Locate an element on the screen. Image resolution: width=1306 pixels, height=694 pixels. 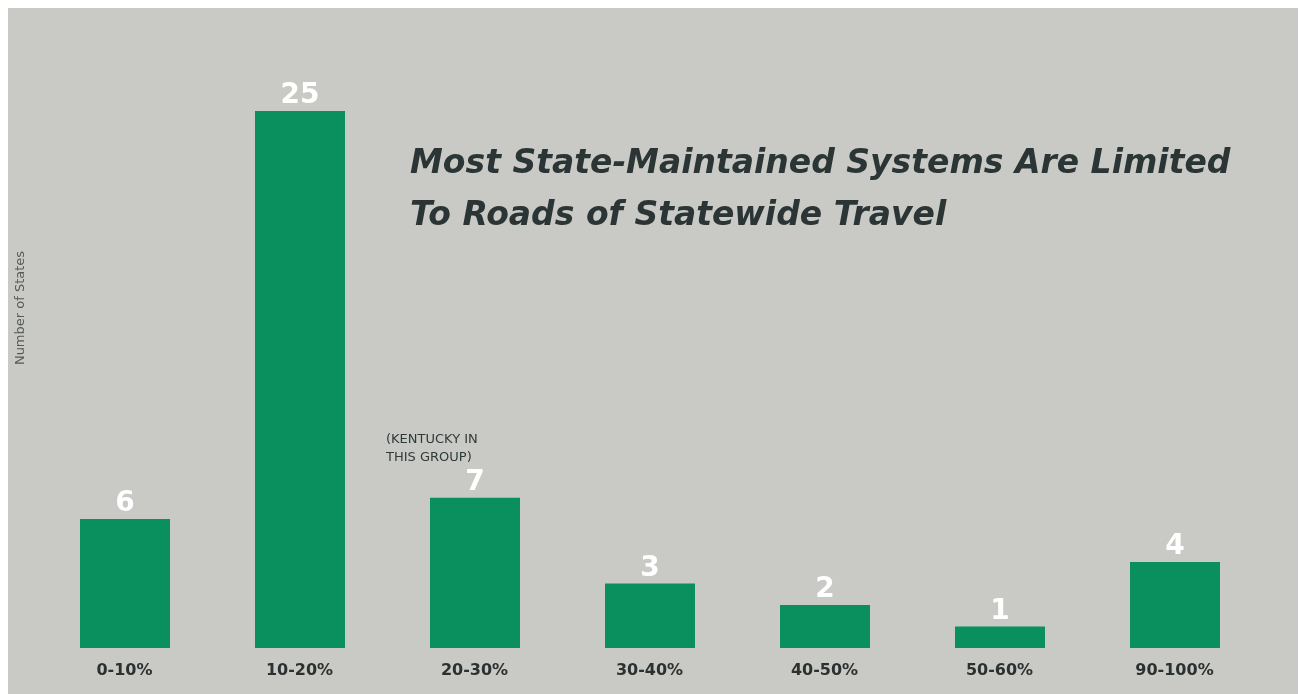
x-tick-label: 90-100% is located at coordinates (1174, 670).